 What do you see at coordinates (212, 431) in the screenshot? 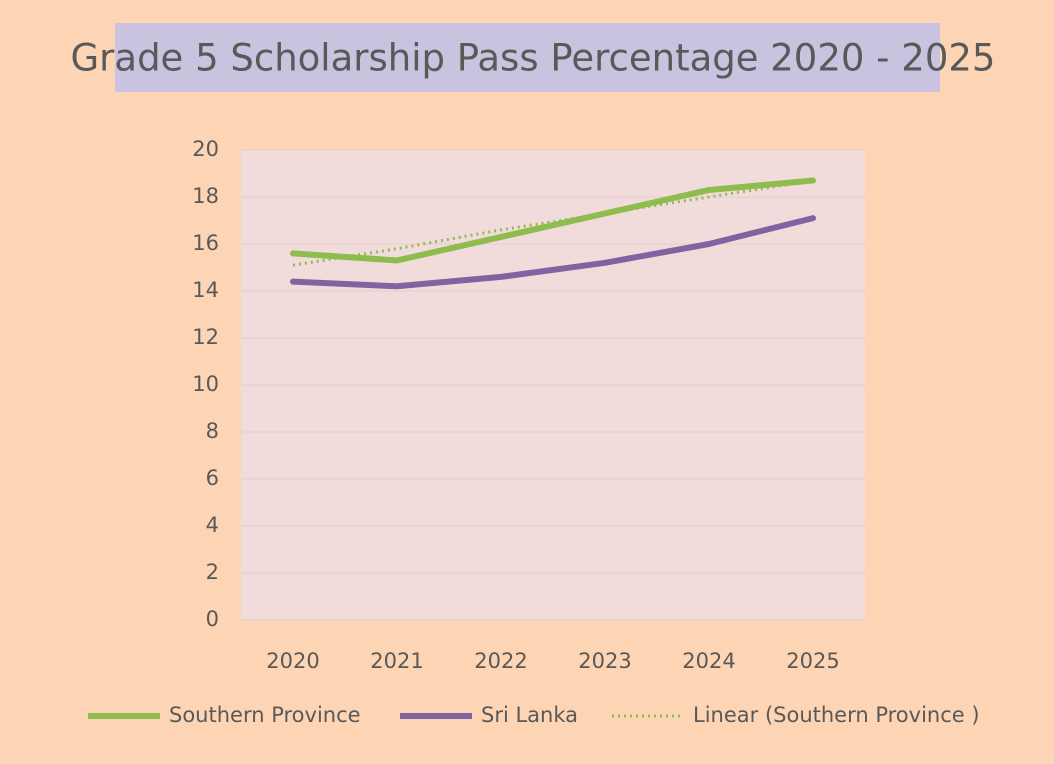
I see `y-tick-label: 8` at bounding box center [212, 431].